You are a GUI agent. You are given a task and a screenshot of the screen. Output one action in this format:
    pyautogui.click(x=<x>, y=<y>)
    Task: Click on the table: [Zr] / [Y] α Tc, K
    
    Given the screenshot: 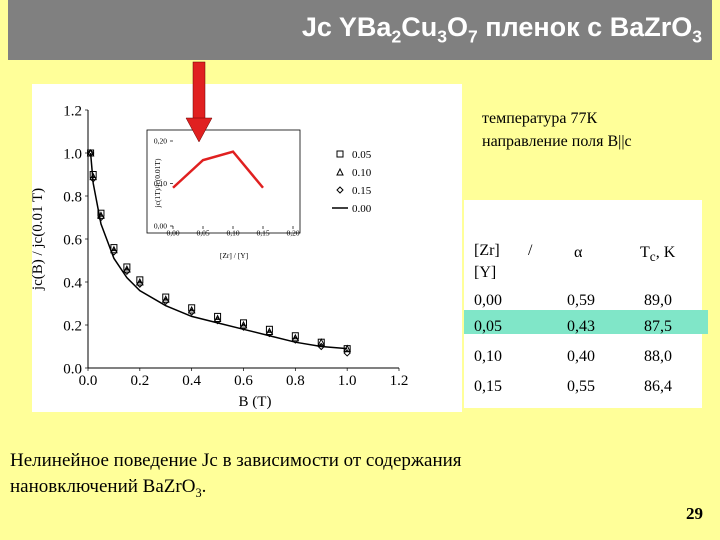 What is the action you would take?
    pyautogui.click(x=583, y=304)
    